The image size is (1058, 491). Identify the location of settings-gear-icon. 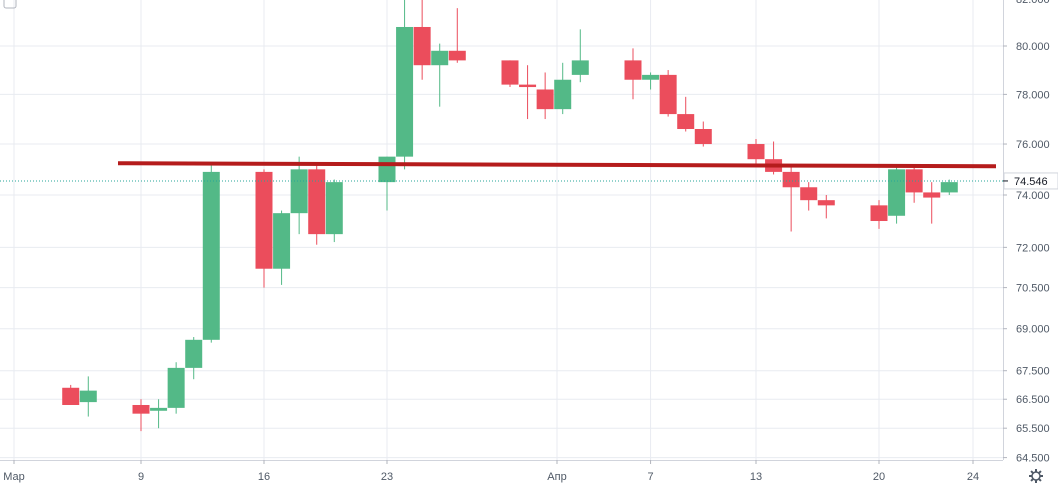
(1036, 476).